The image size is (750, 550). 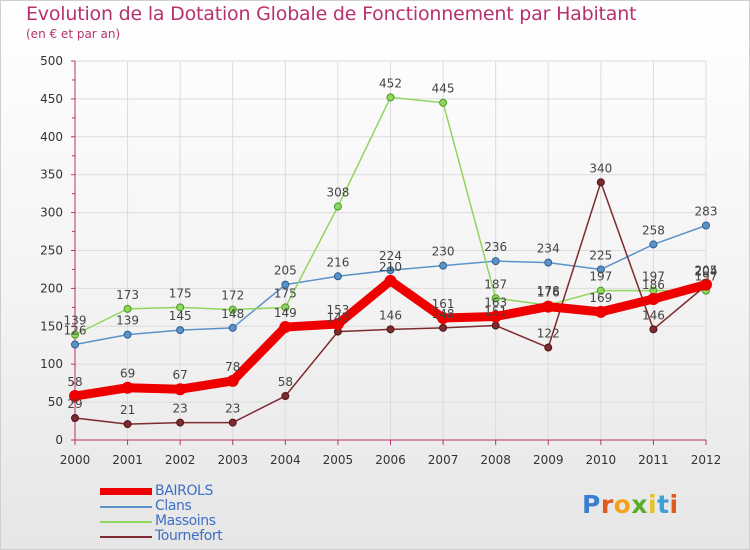 I want to click on legend-item-tournefort: Tournefort, so click(x=200, y=536).